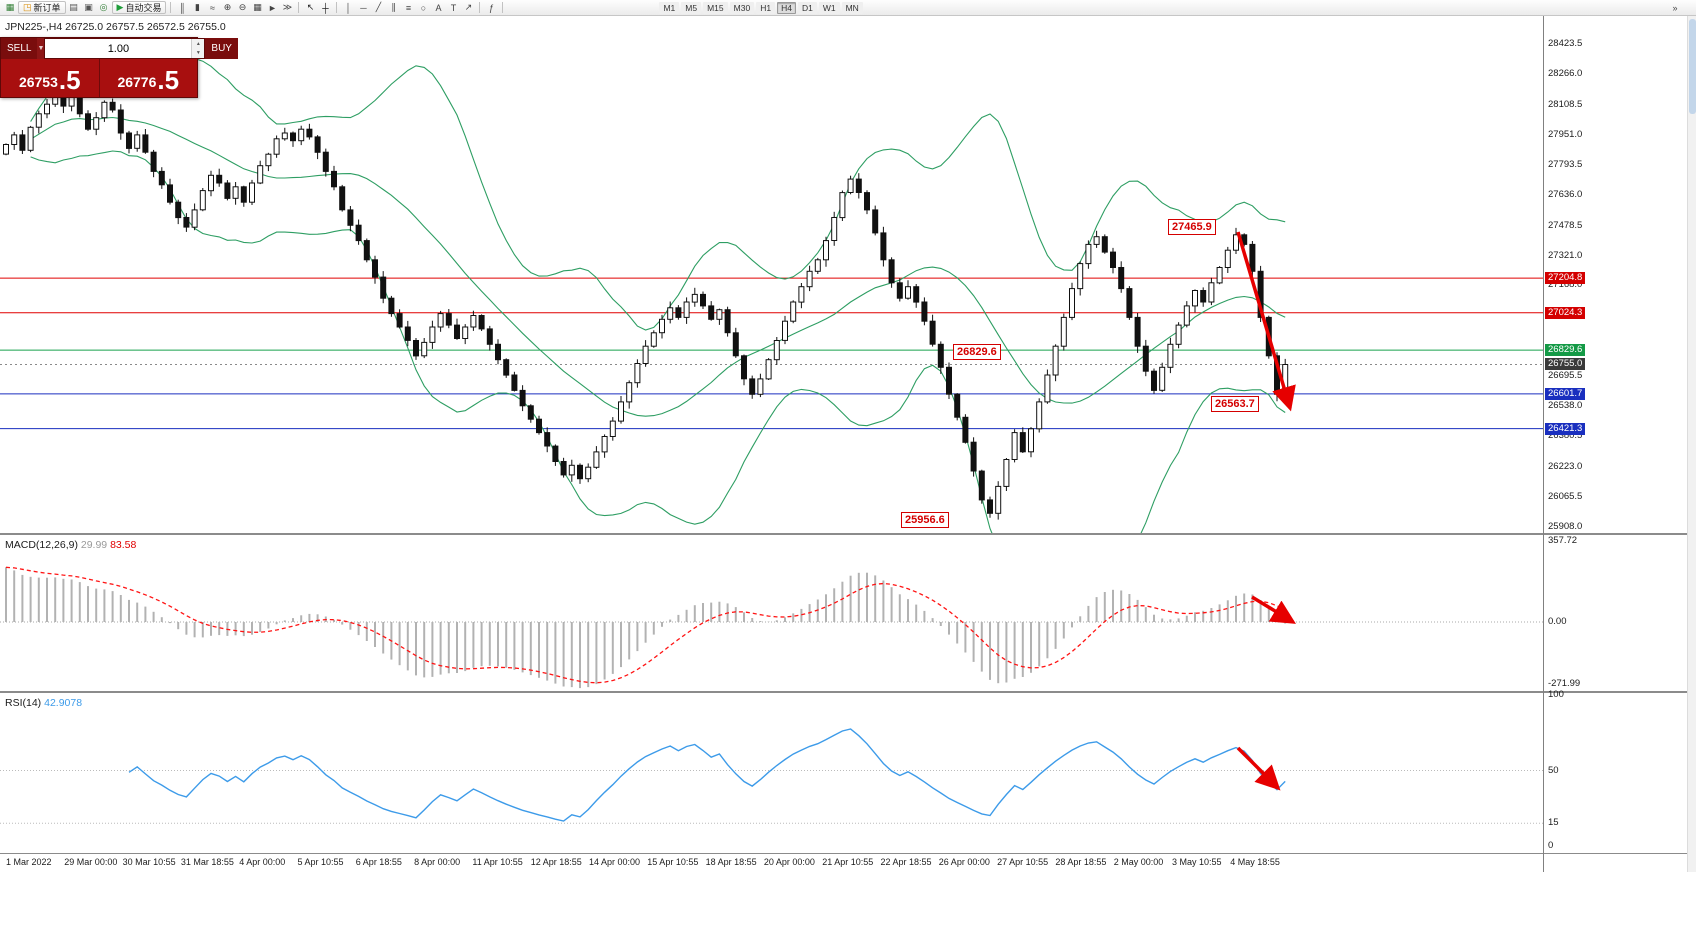  Describe the element at coordinates (408, 7) in the screenshot. I see `fibonacci-icon: ≡` at that location.